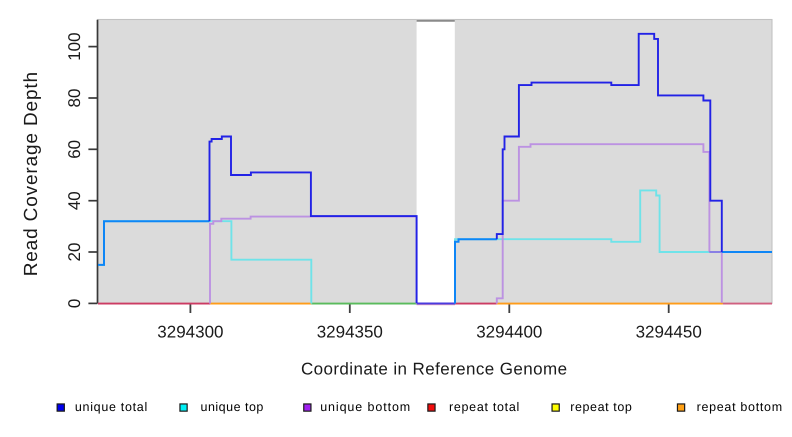 The image size is (792, 437). Describe the element at coordinates (74, 252) in the screenshot. I see `svg-text: 20` at that location.